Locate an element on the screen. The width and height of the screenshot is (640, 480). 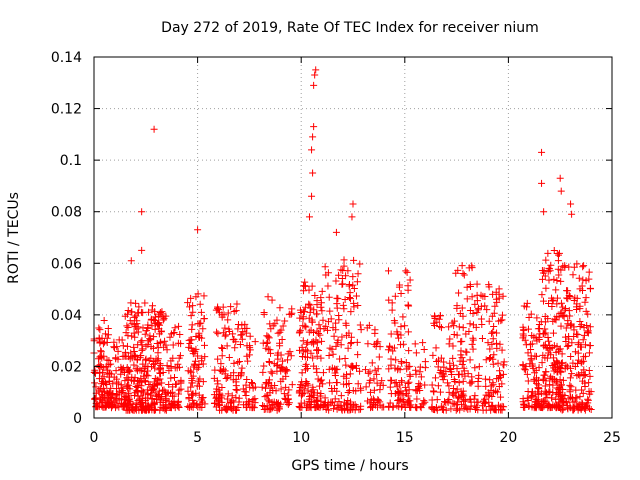
x-tick-label: 15 is located at coordinates (405, 438).